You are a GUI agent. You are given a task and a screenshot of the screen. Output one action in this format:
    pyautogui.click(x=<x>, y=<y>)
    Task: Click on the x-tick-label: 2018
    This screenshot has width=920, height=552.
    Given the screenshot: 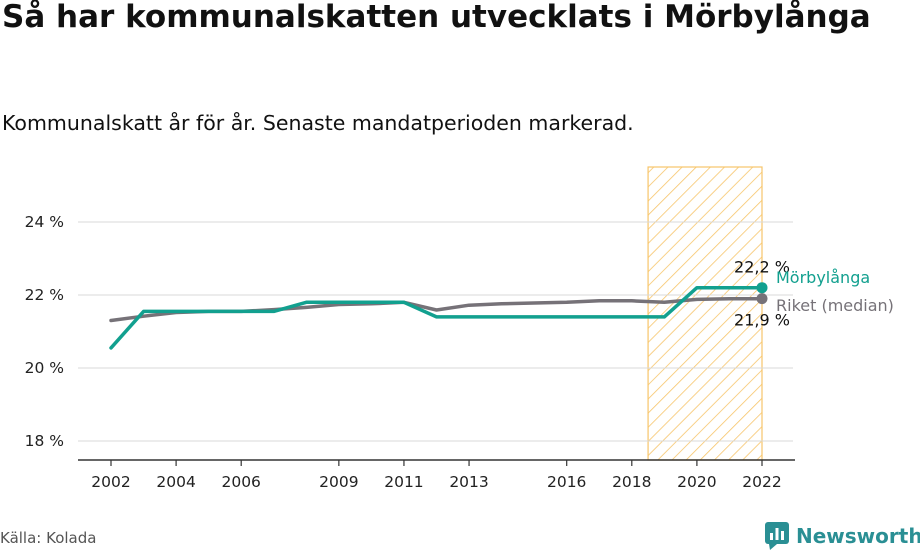 What is the action you would take?
    pyautogui.click(x=631, y=482)
    